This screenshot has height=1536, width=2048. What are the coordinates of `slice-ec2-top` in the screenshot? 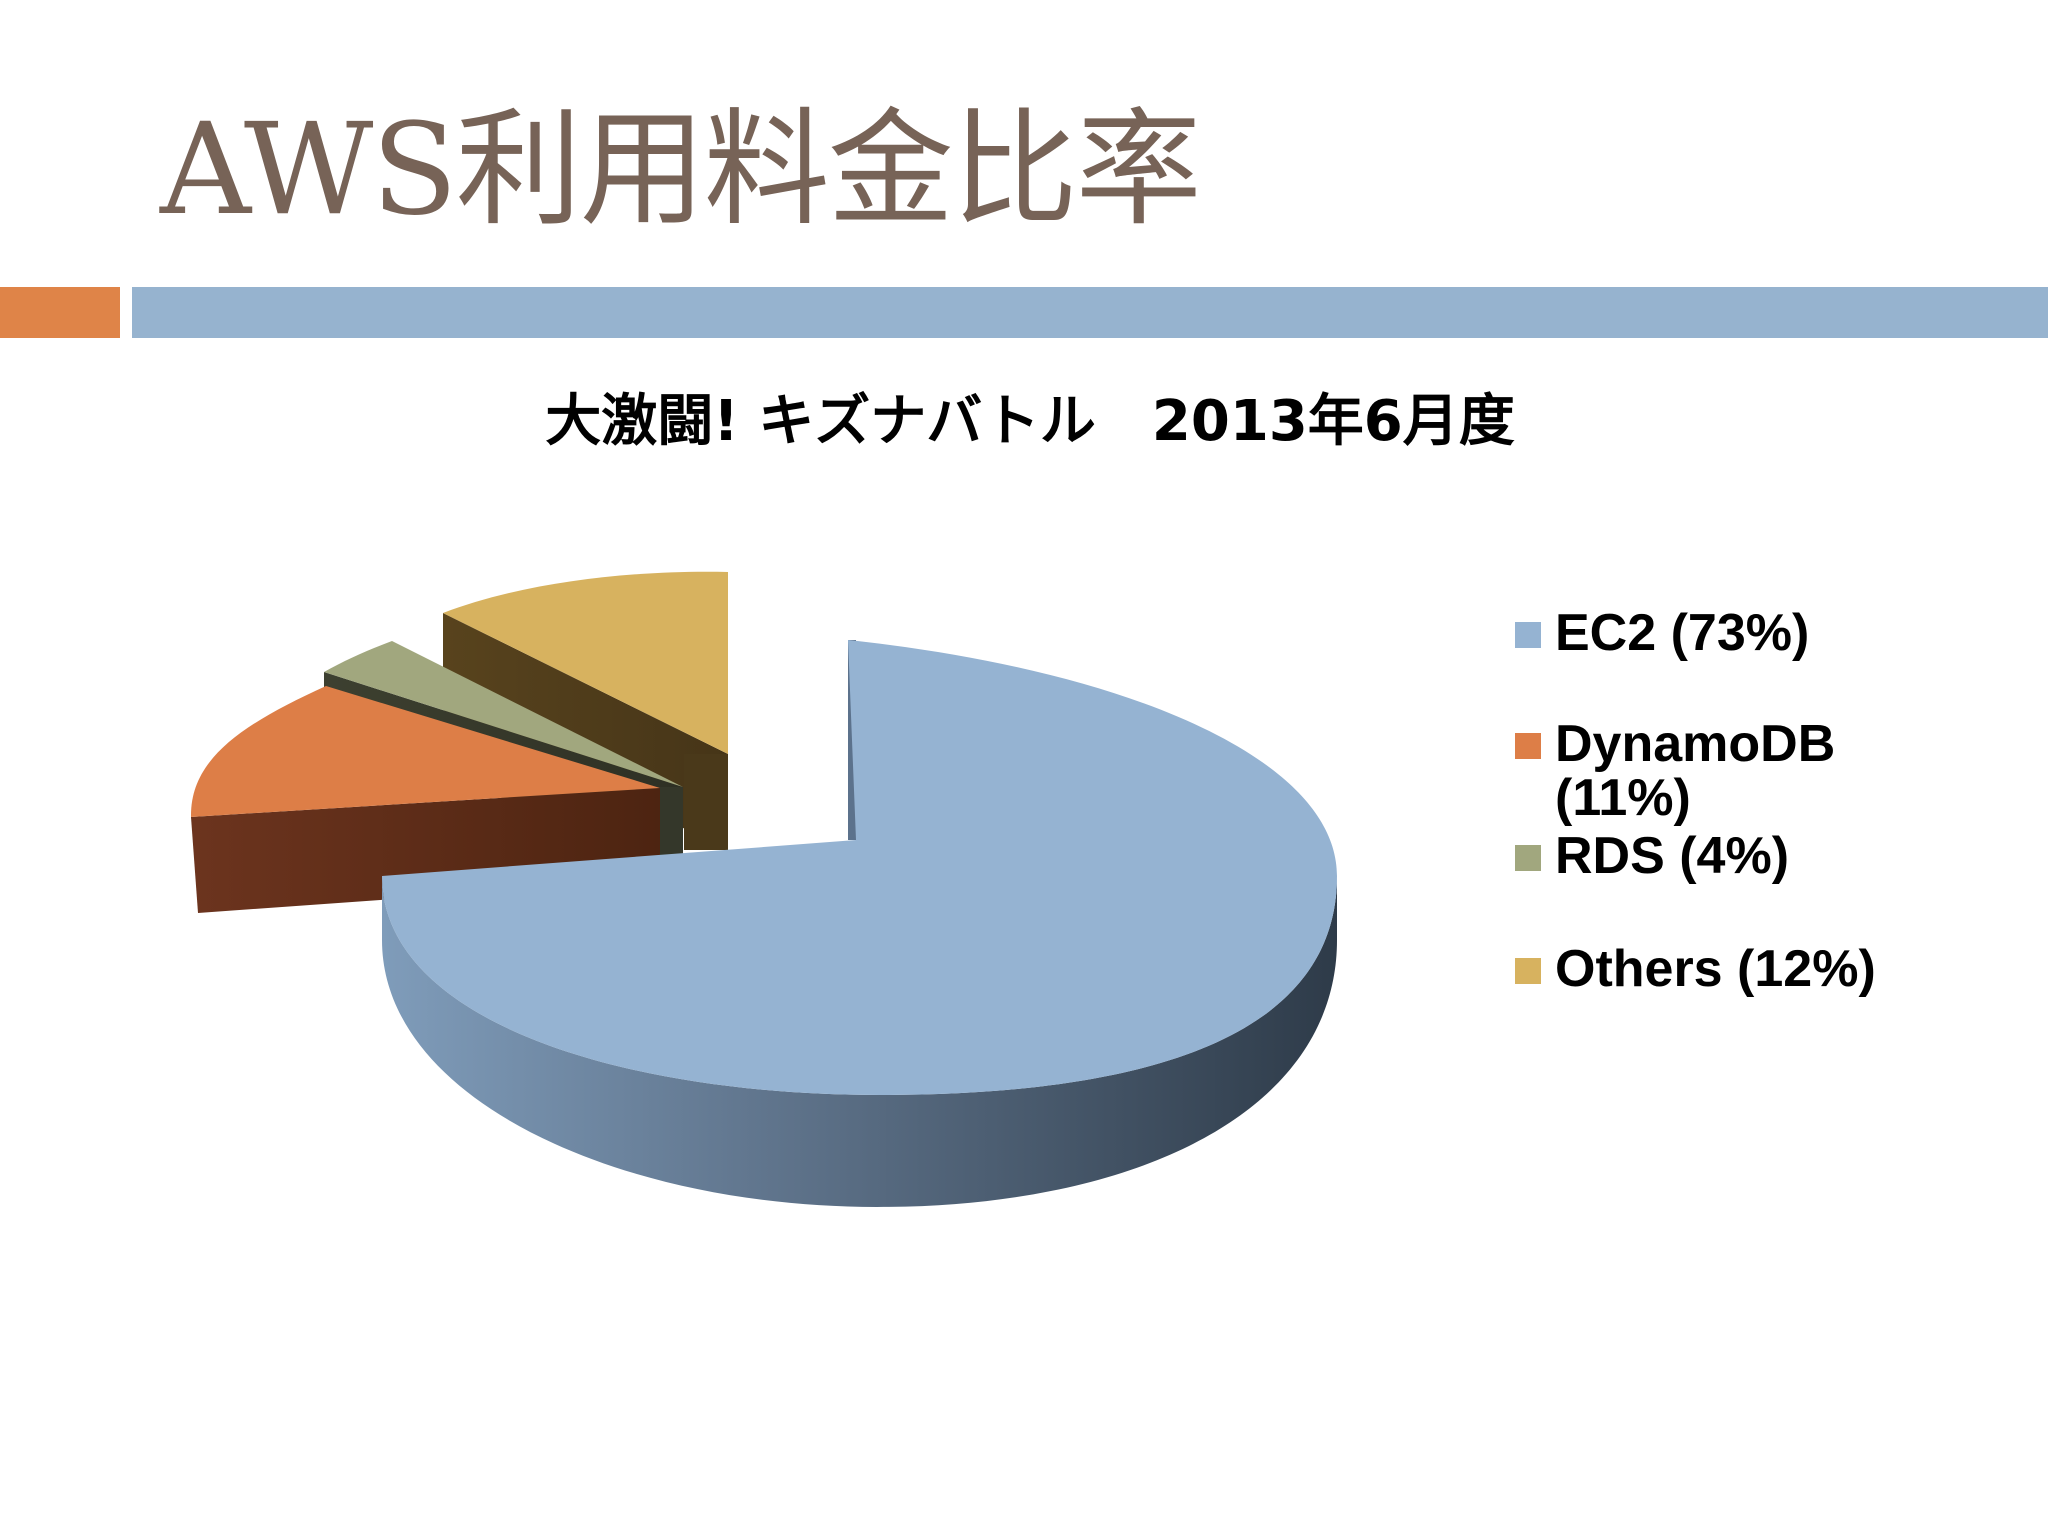 It's located at (859, 867).